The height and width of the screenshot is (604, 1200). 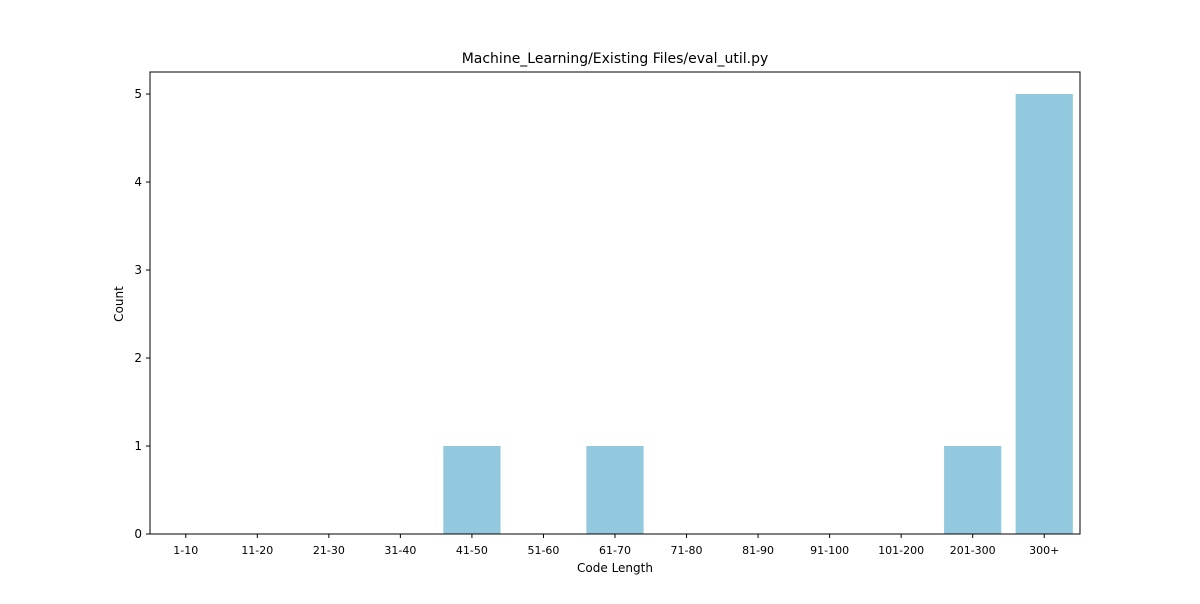 What do you see at coordinates (901, 550) in the screenshot?
I see `x-tick-label: 101-200` at bounding box center [901, 550].